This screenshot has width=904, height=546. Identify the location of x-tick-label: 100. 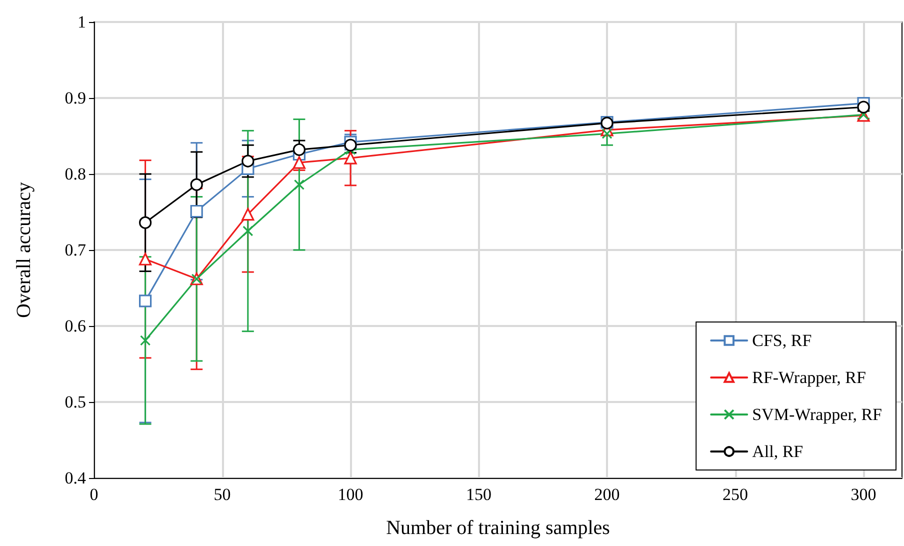
(351, 494).